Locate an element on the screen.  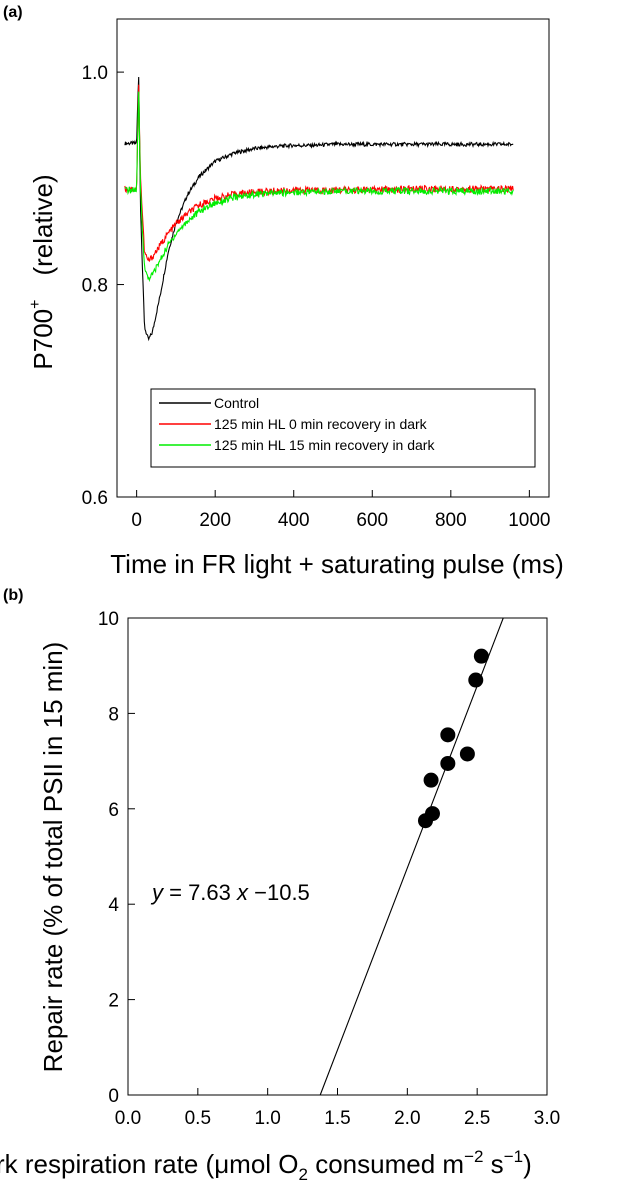
panel-b-x-title-part: s is located at coordinates (493, 1164).